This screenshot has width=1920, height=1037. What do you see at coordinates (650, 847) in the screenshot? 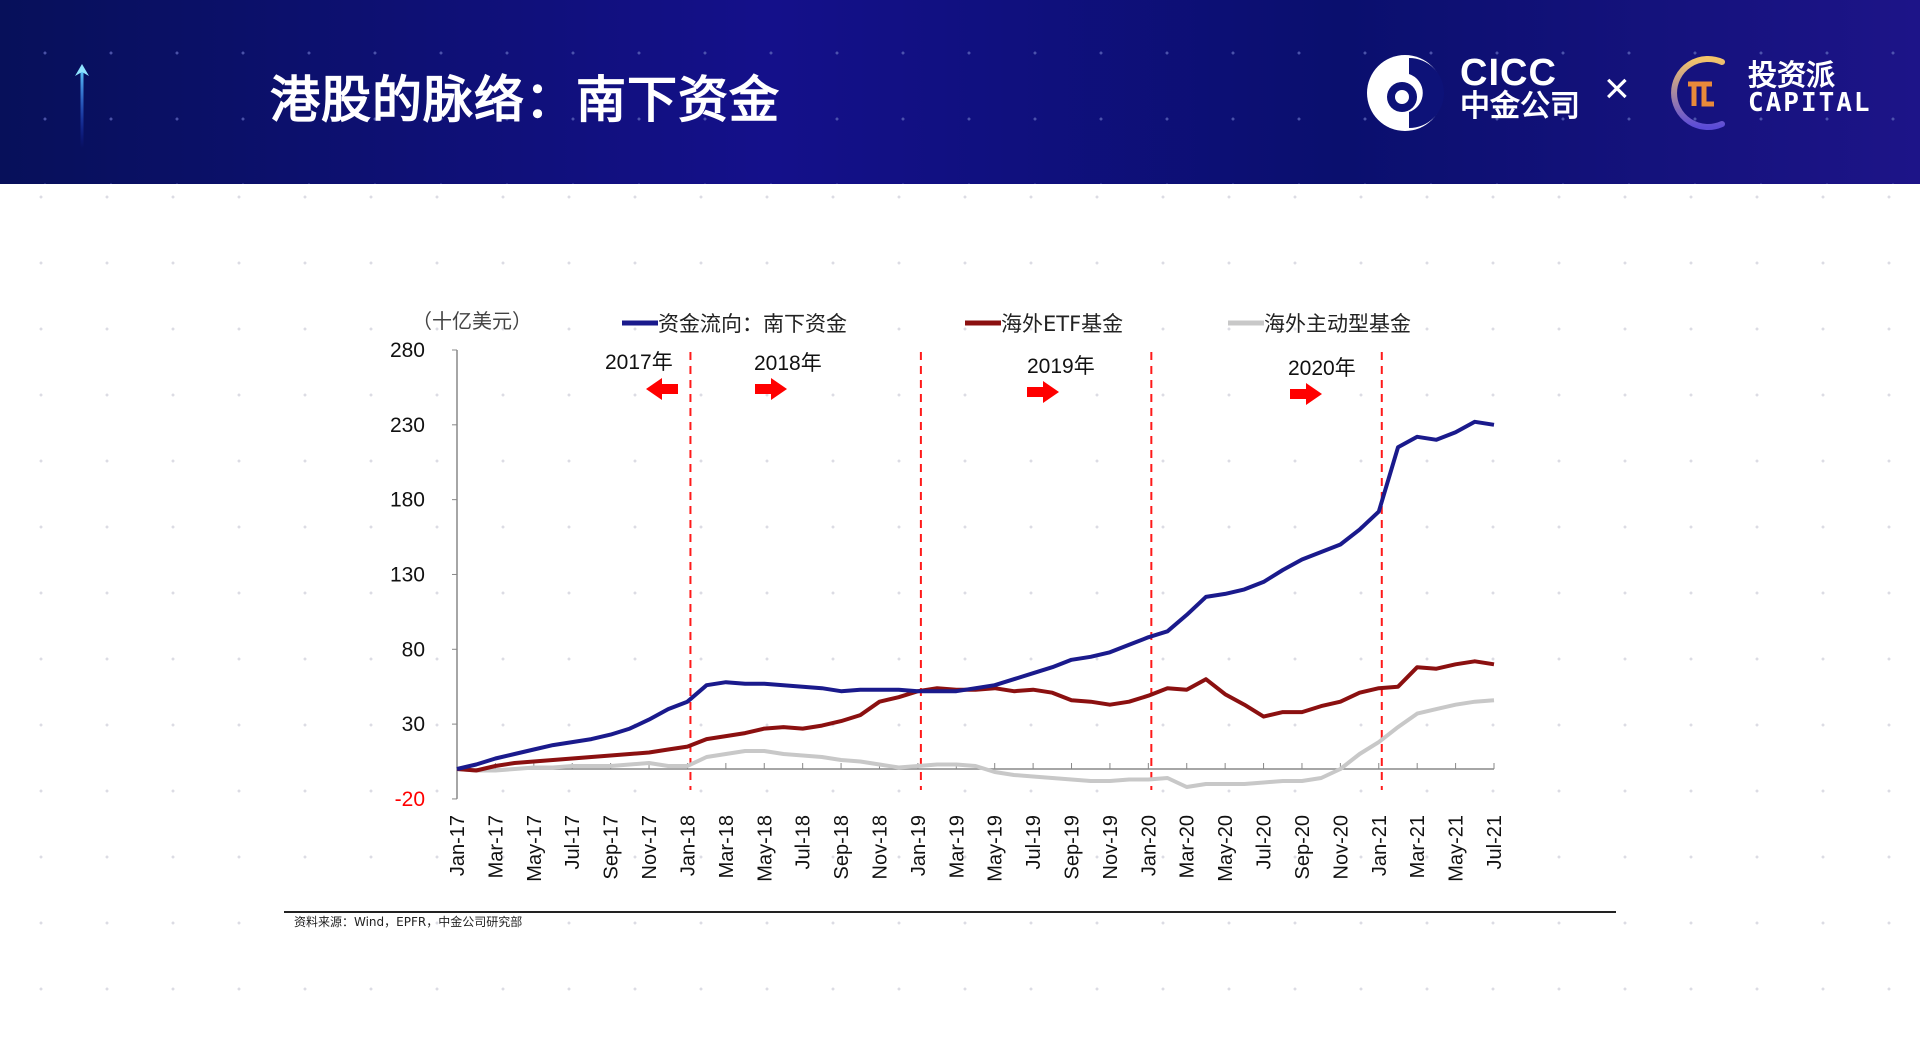
I see `x-tick-label: Nov-17` at bounding box center [650, 847].